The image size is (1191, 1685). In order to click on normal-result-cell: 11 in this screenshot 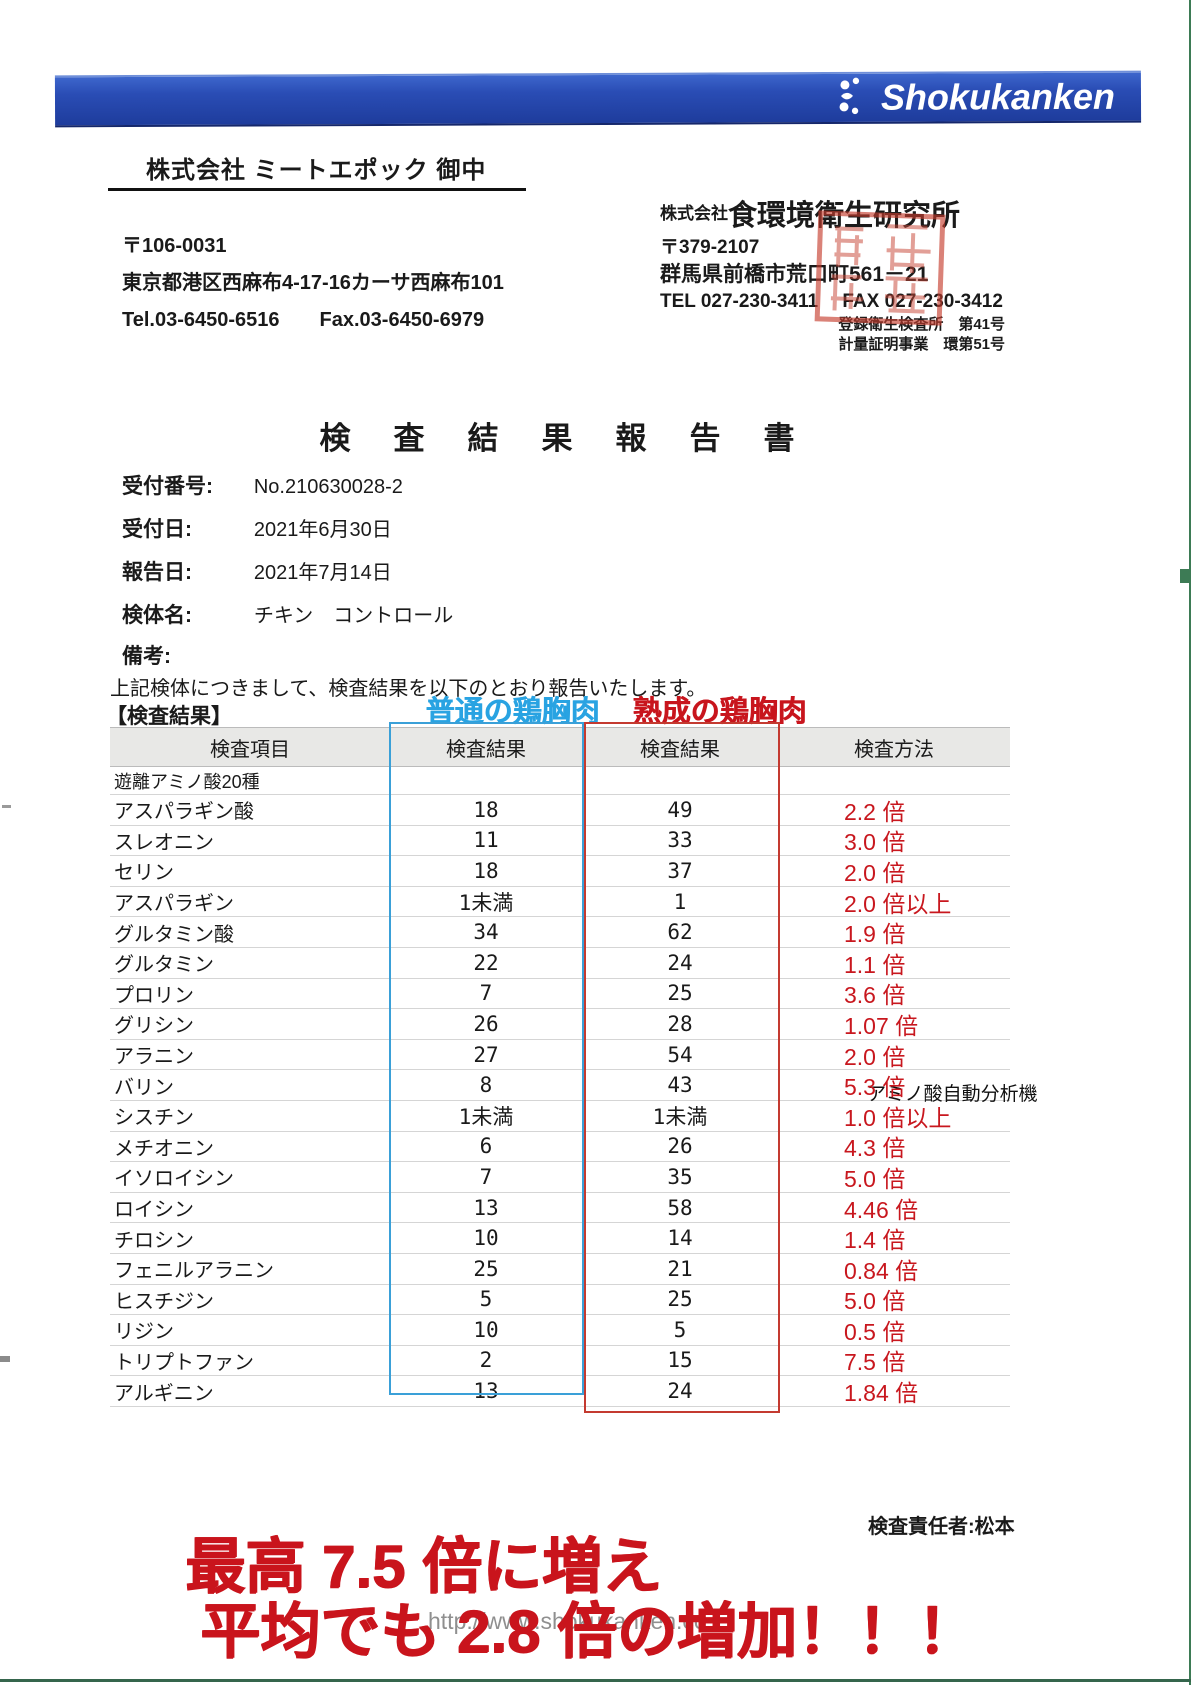, I will do `click(486, 840)`.